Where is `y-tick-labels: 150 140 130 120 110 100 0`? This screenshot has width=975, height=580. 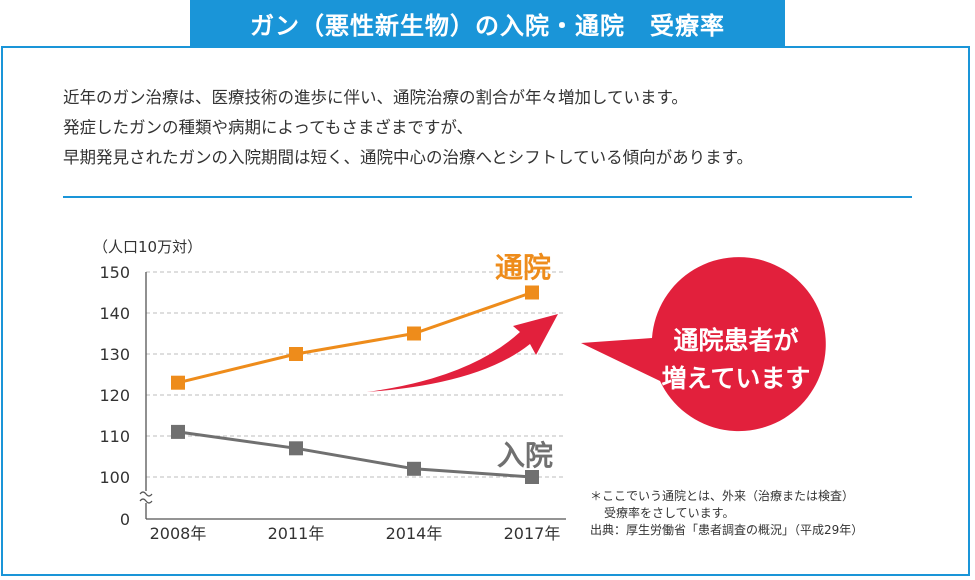
y-tick-labels: 150 140 130 120 110 100 0 is located at coordinates (114, 396).